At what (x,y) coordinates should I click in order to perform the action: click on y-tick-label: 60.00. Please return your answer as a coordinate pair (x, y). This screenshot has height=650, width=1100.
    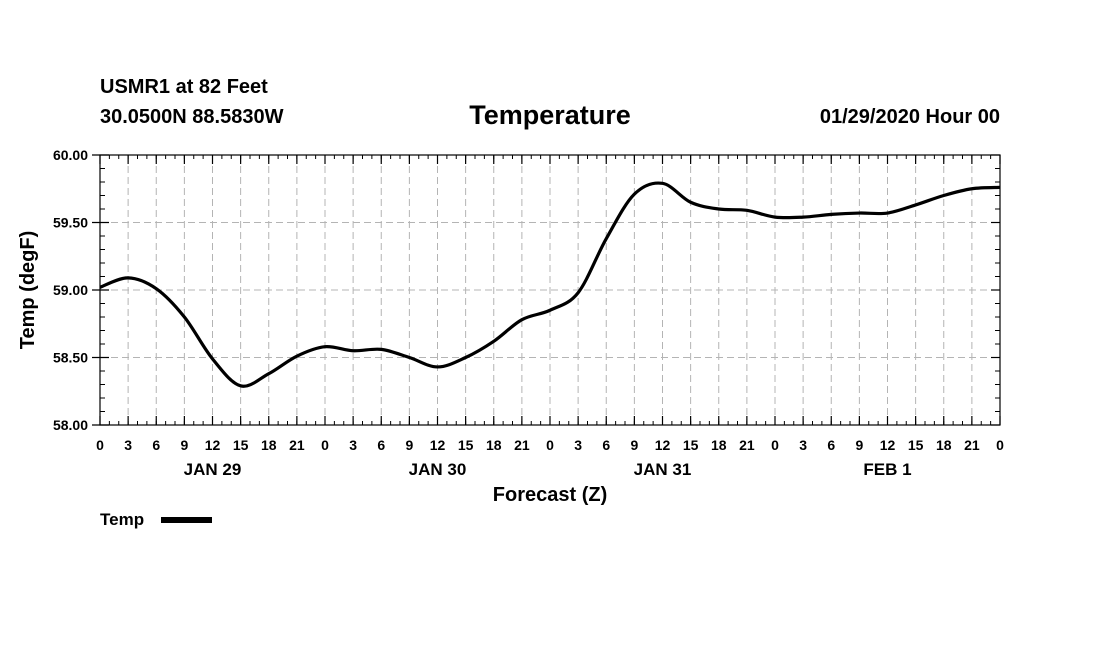
    Looking at the image, I should click on (70, 155).